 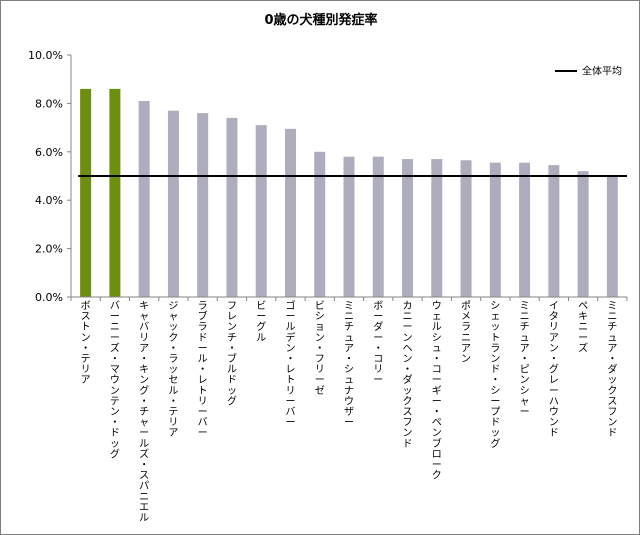 What do you see at coordinates (554, 370) in the screenshot?
I see `x-tick-label: イタリアン・グレーハウンド` at bounding box center [554, 370].